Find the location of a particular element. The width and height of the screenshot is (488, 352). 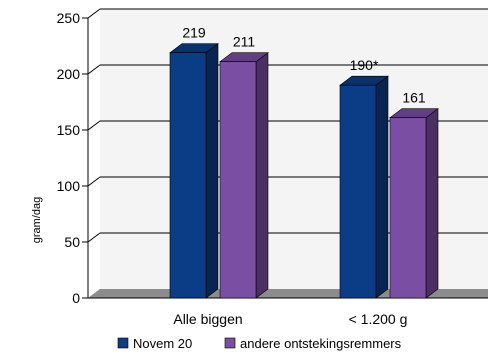

data-label: 161 is located at coordinates (414, 98).